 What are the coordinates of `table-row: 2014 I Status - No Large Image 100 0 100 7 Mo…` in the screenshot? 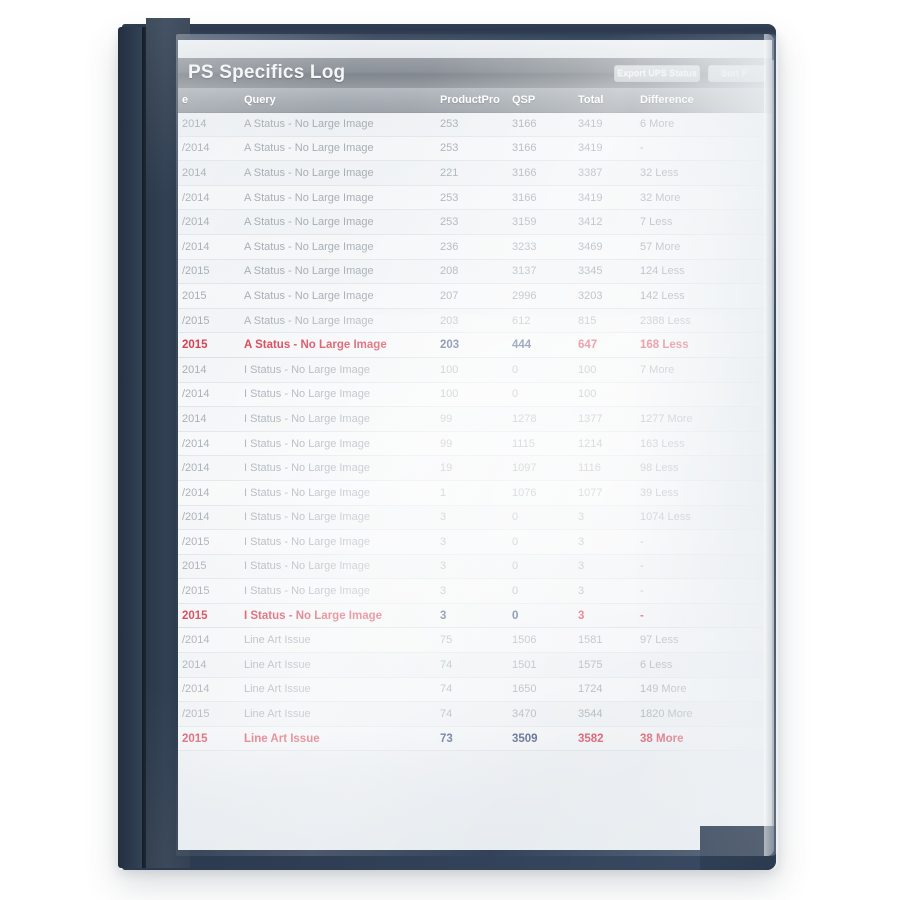 It's located at (475, 370).